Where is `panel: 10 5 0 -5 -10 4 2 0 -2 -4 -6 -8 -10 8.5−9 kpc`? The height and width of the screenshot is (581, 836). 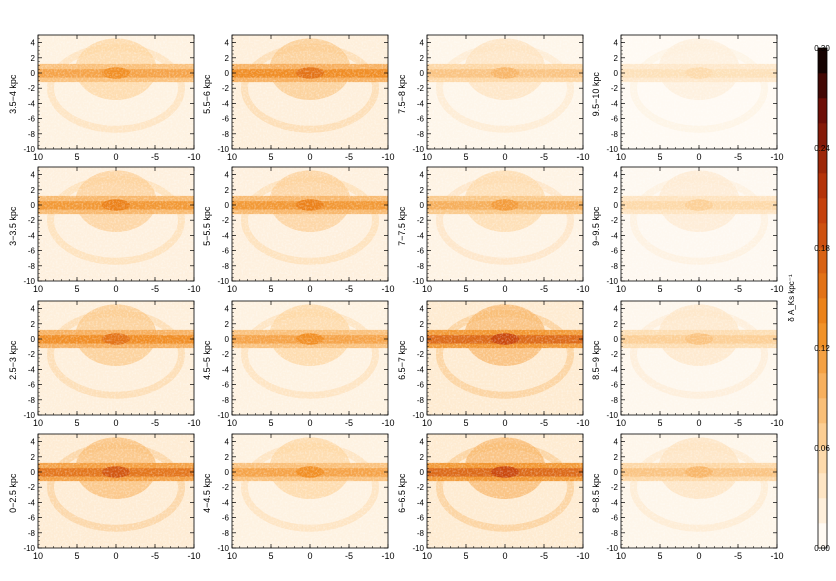 panel: 10 5 0 -5 -10 4 2 0 -2 -4 -6 -8 -10 8.5−9 kpc is located at coordinates (687, 364).